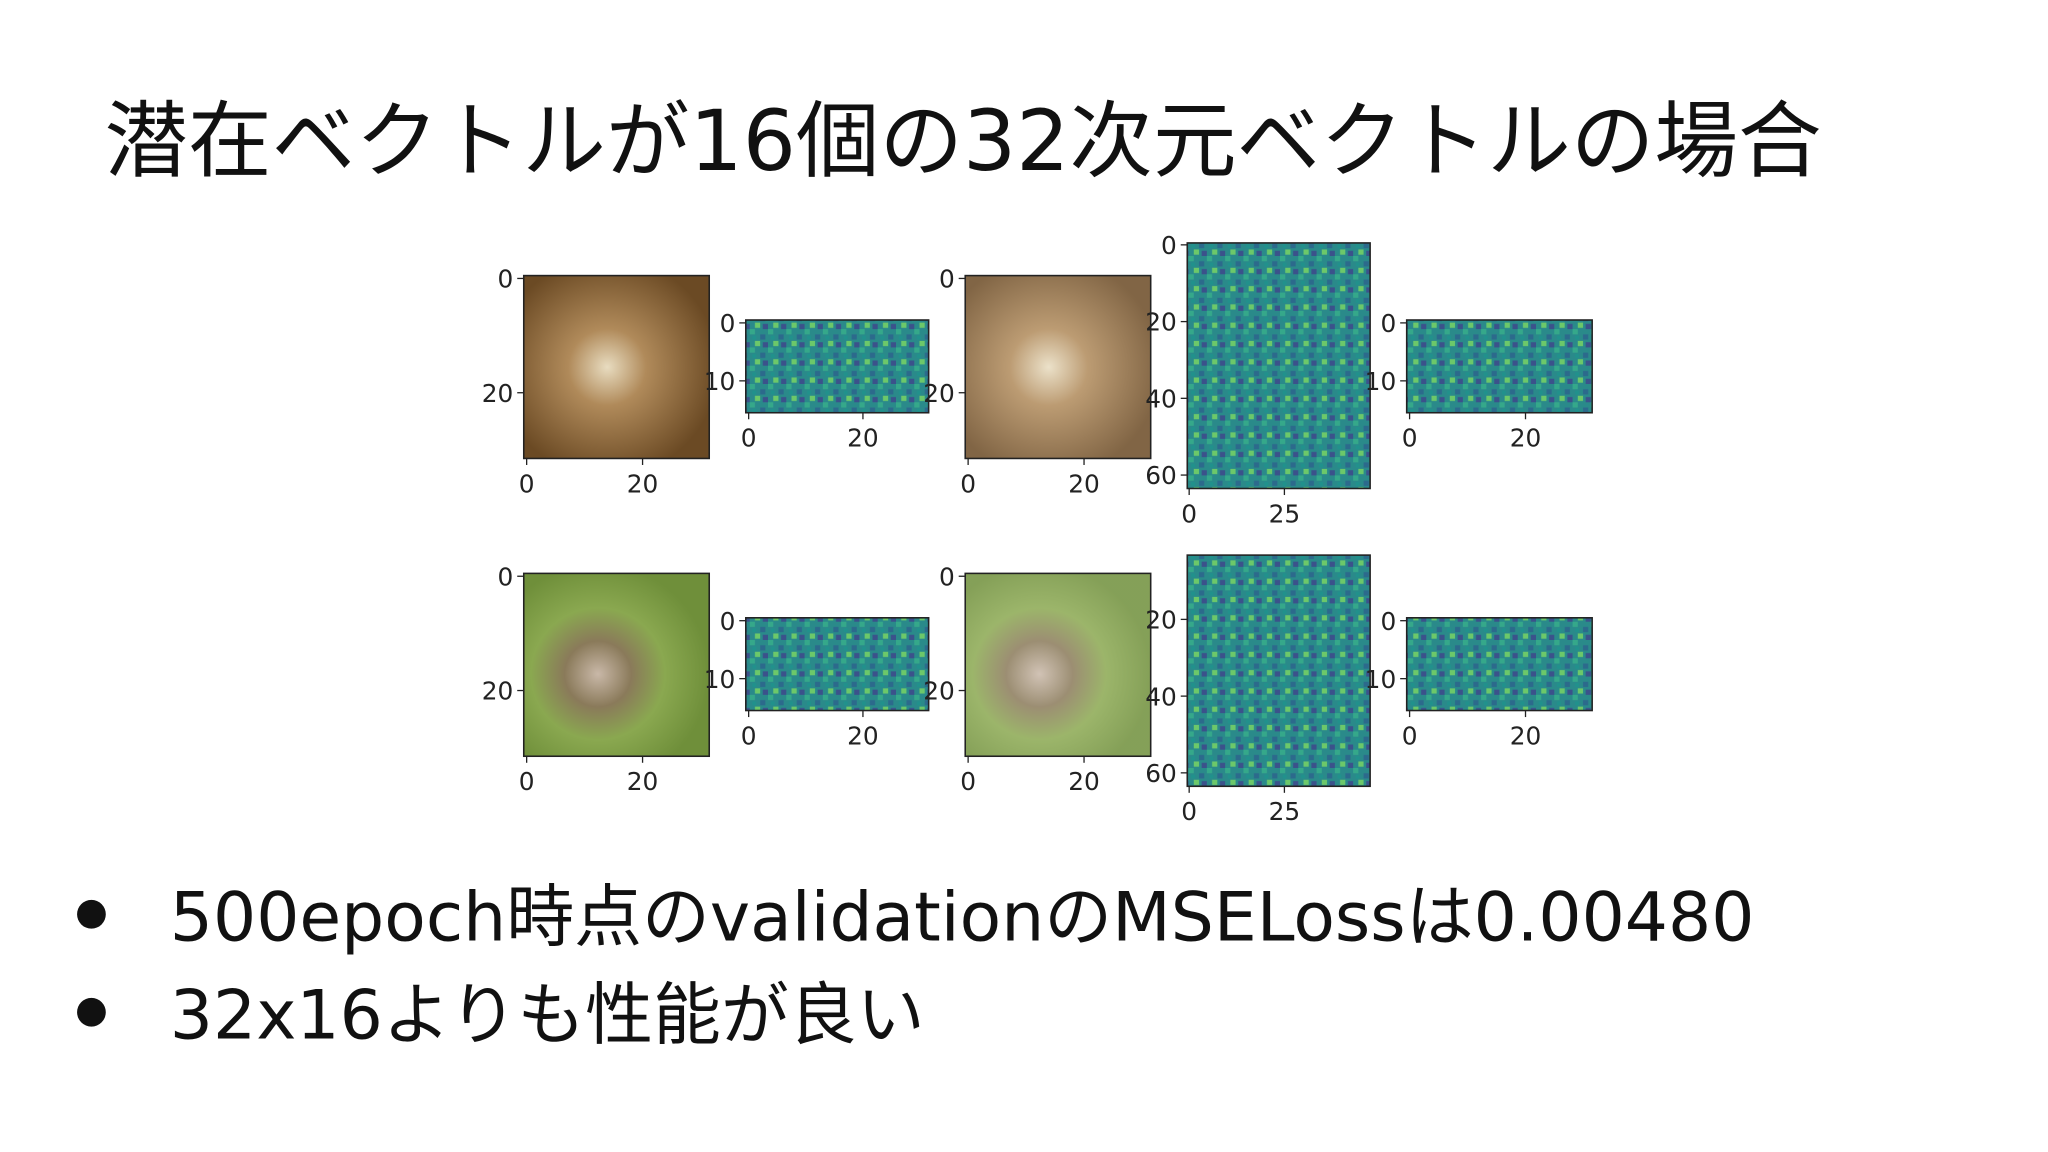 The height and width of the screenshot is (1152, 2048). What do you see at coordinates (962, 917) in the screenshot?
I see `bullet-text: 500epoch時点のvalidationのMSELossは0.00480` at bounding box center [962, 917].